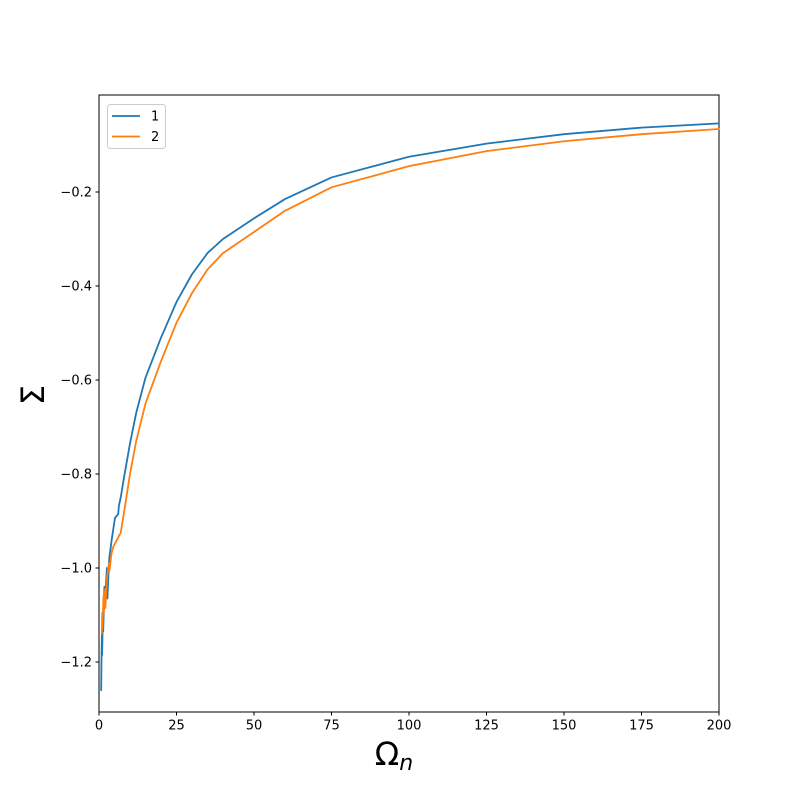 The width and height of the screenshot is (800, 804). I want to click on y-tick-label: −0.2, so click(76, 193).